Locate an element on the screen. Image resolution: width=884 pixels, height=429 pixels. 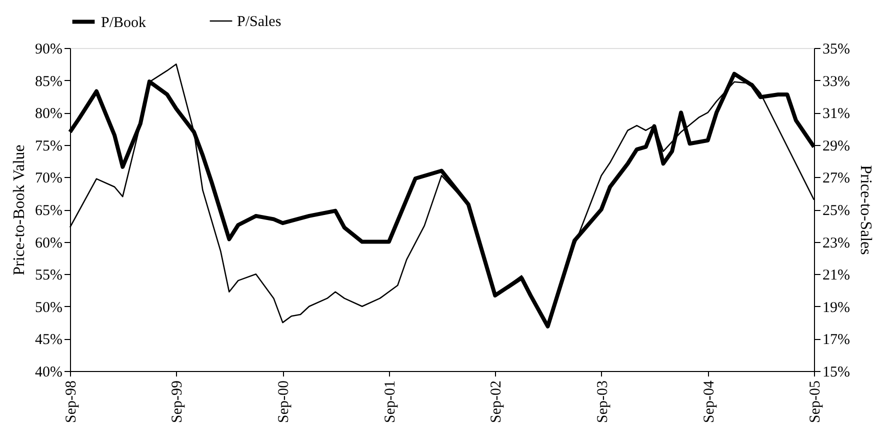
x-tick-label: Sep-00 is located at coordinates (284, 401).